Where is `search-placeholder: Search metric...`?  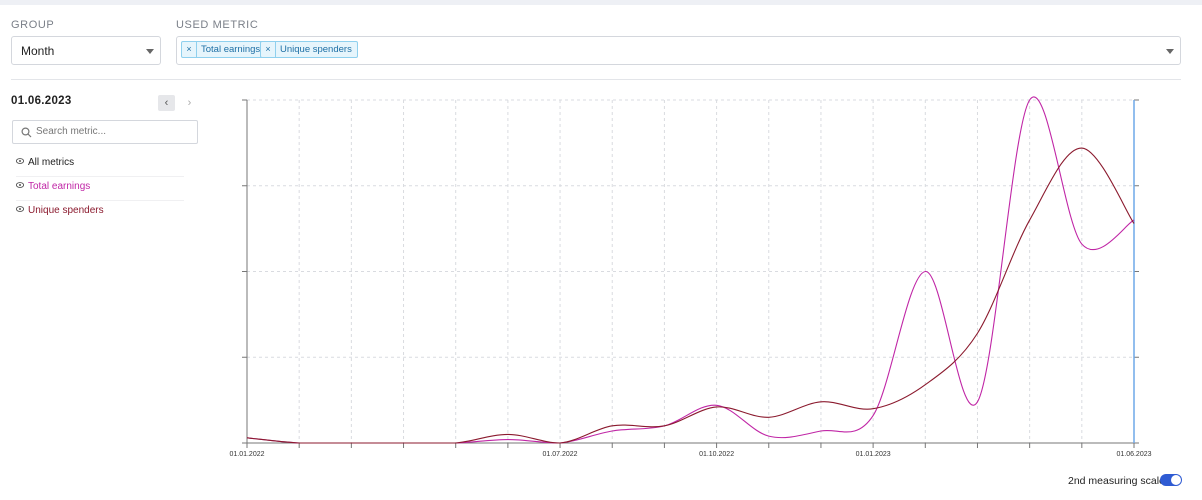 search-placeholder: Search metric... is located at coordinates (71, 131).